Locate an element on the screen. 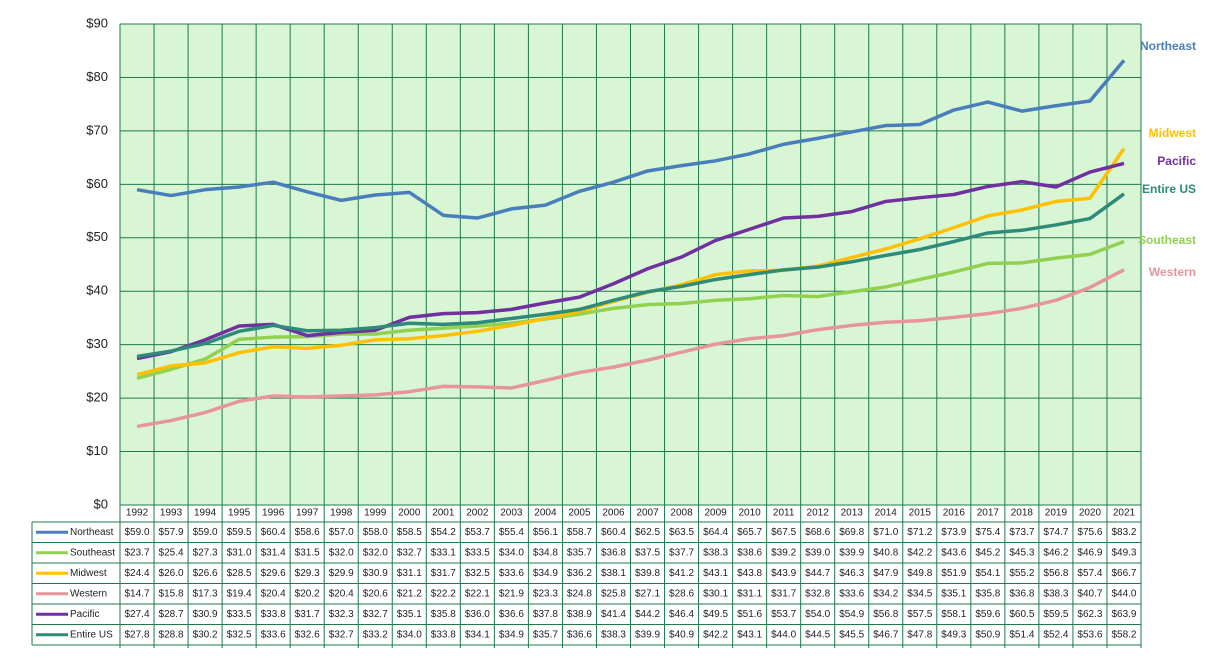  table-cell: $46.4 is located at coordinates (681, 614).